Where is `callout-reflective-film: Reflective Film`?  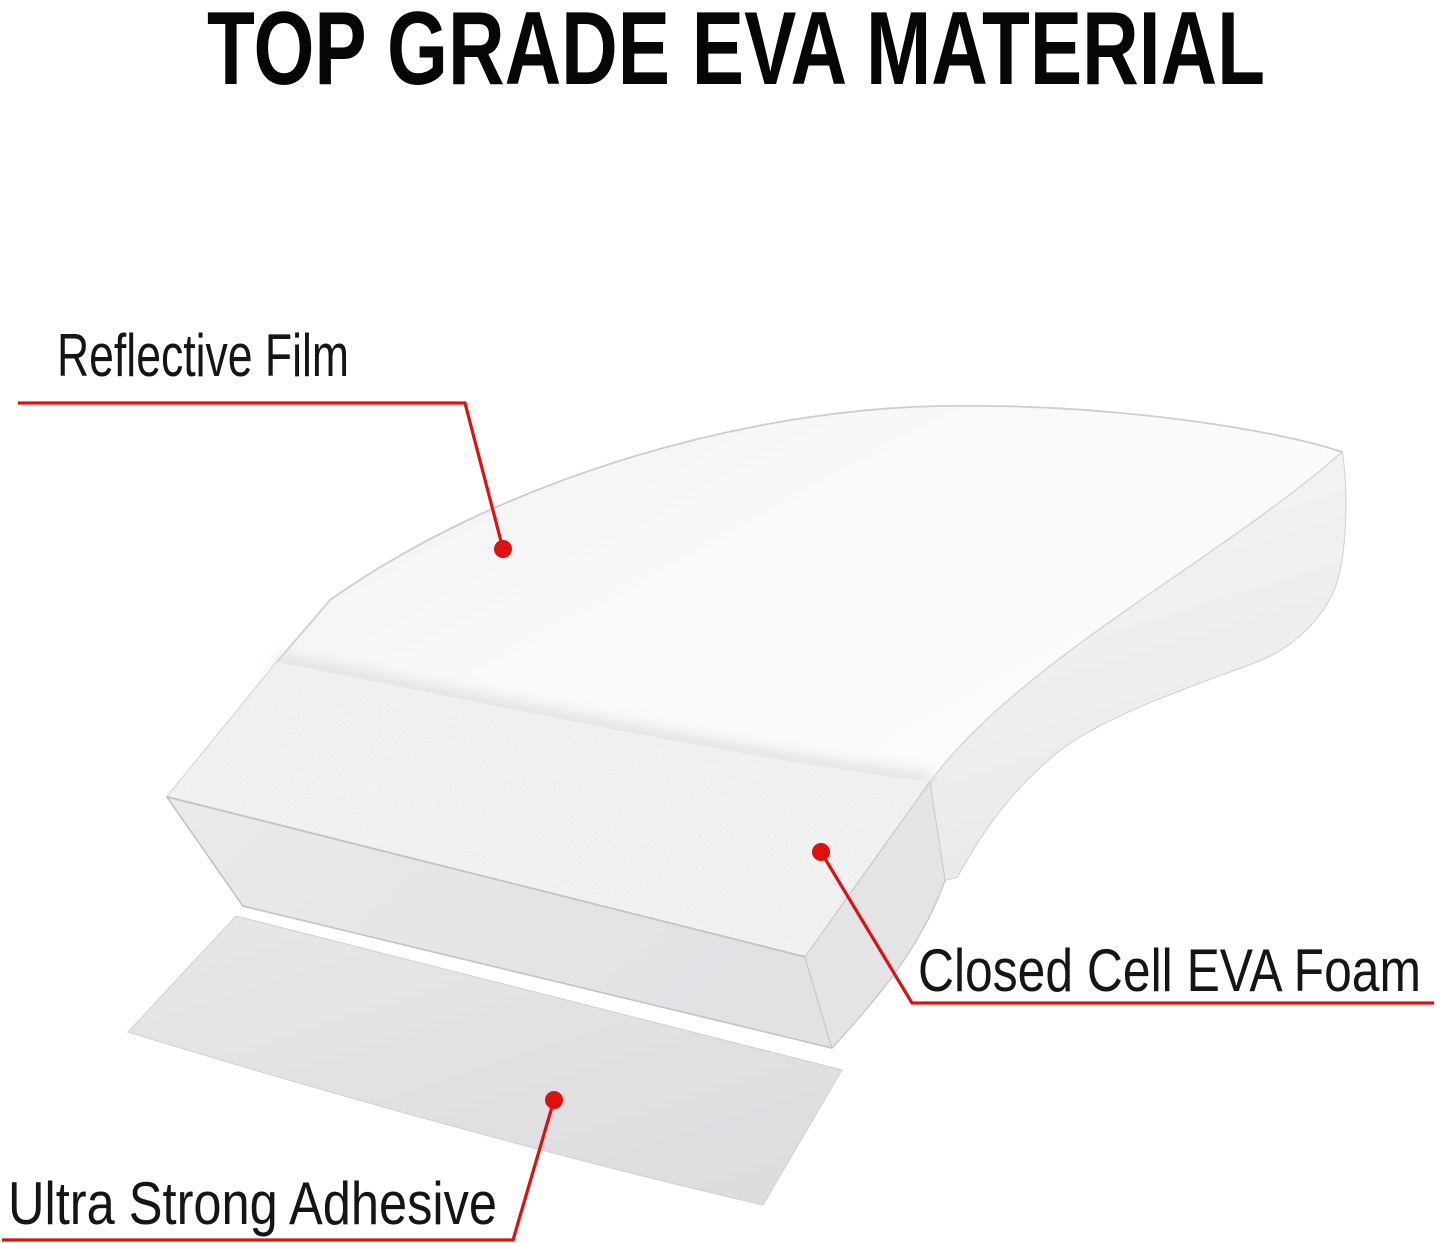 callout-reflective-film: Reflective Film is located at coordinates (265, 440).